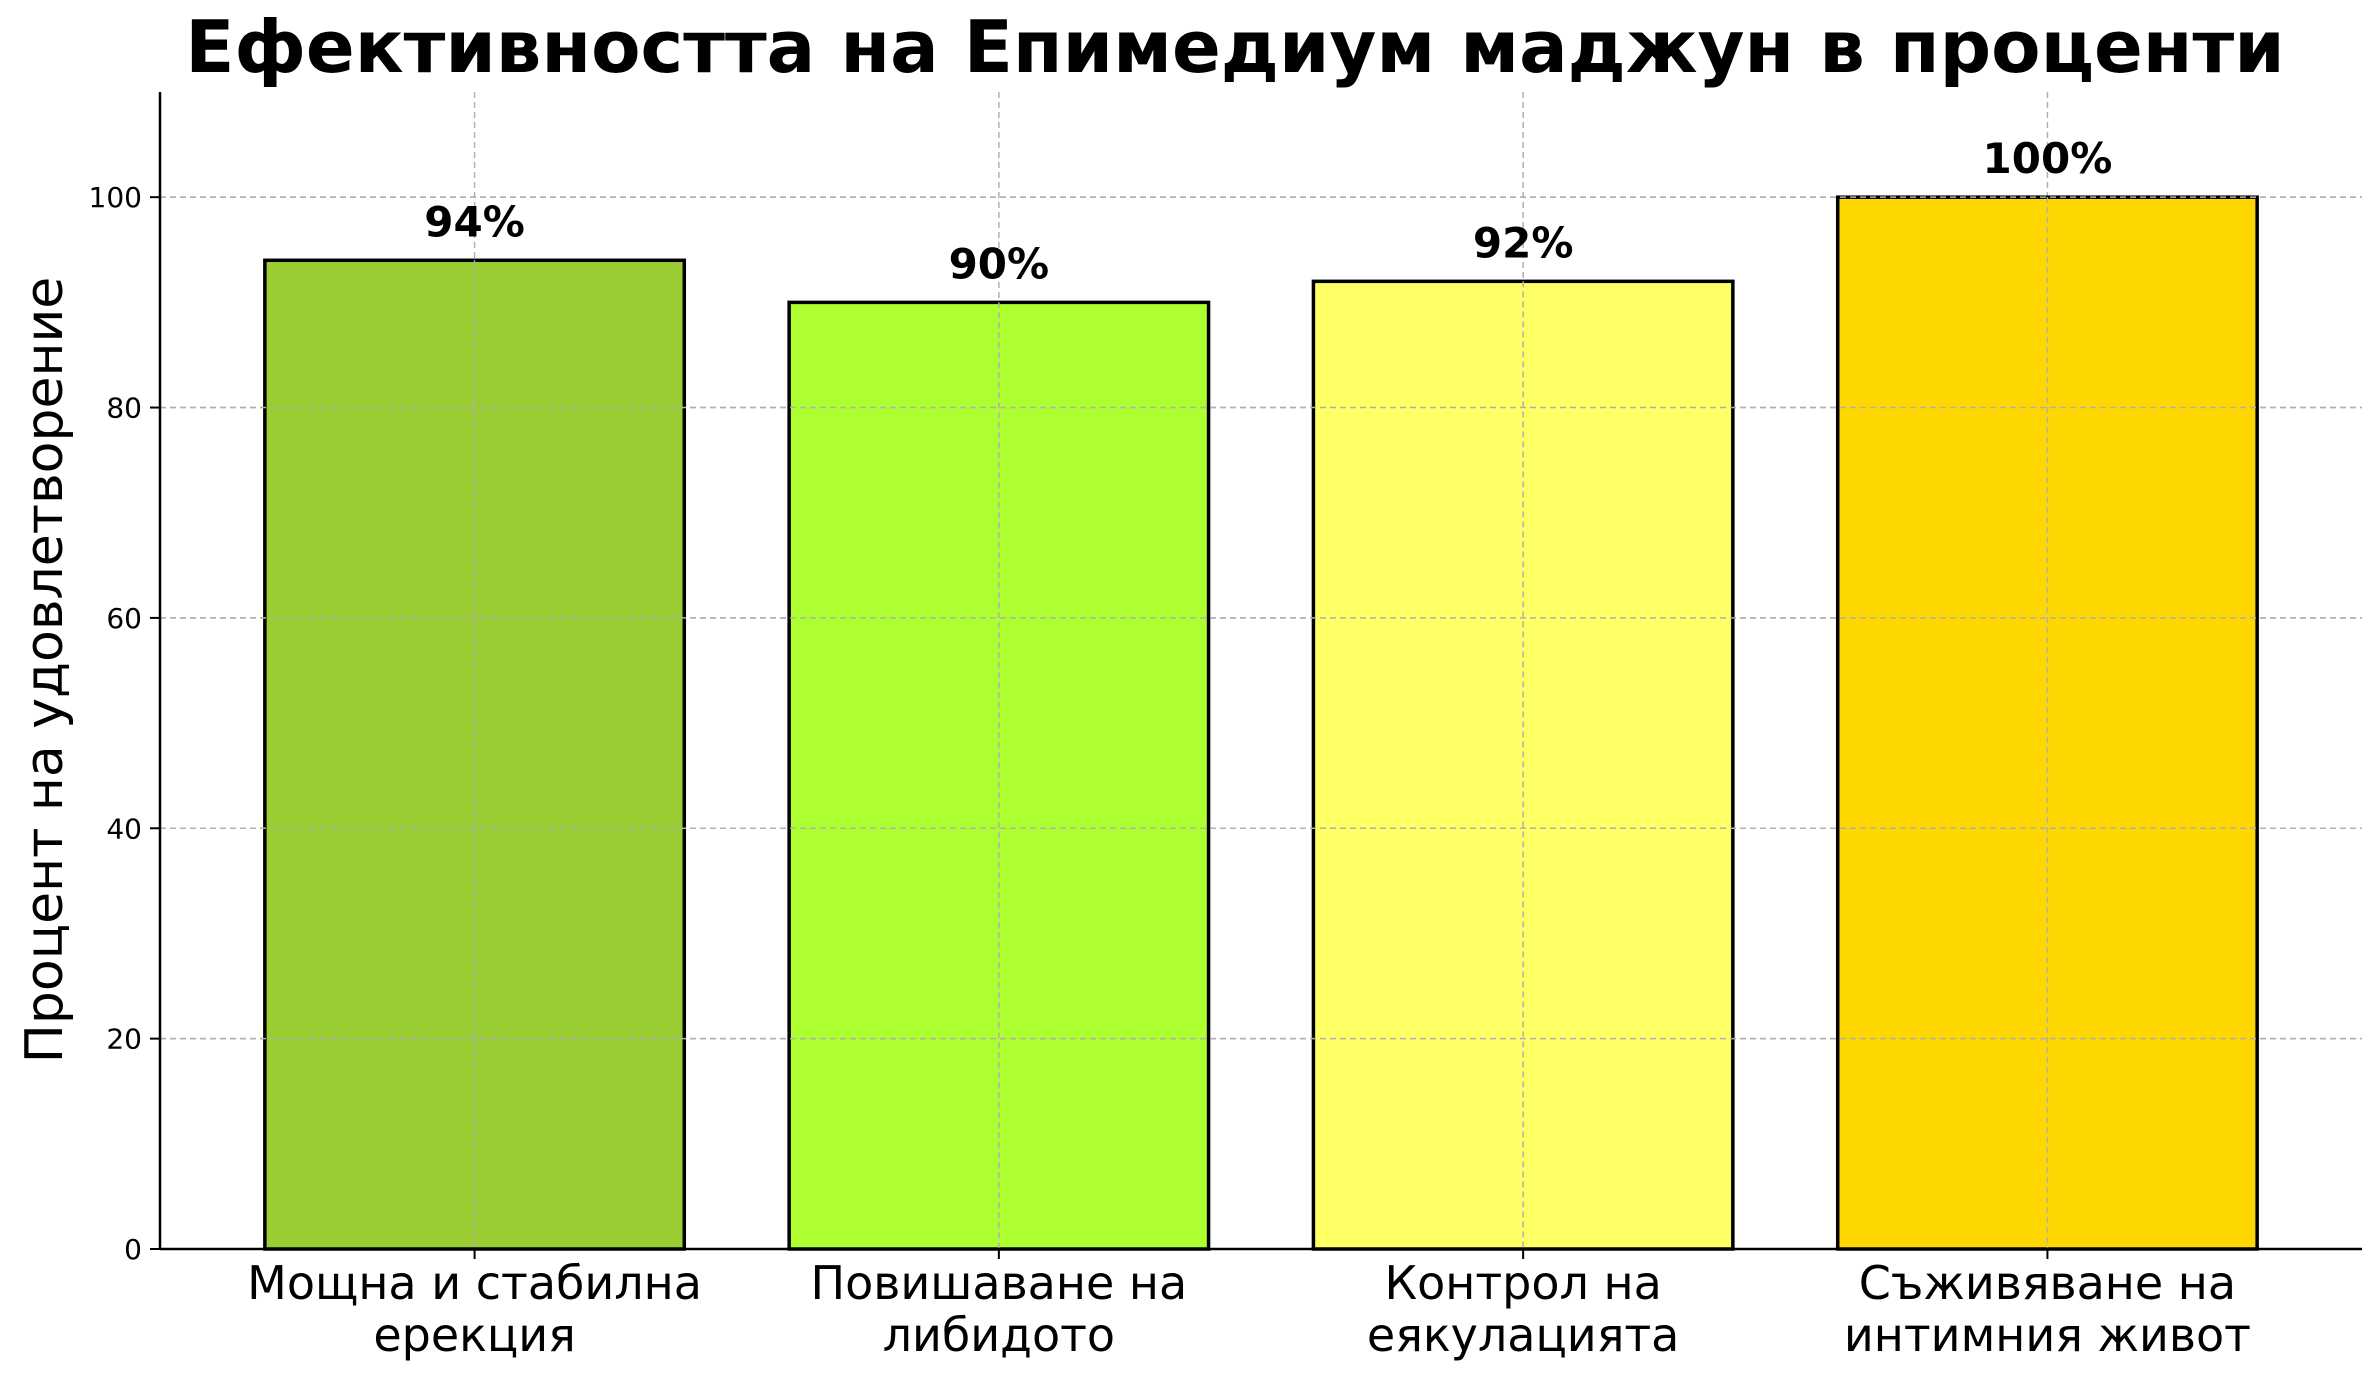 This screenshot has height=1380, width=2379. I want to click on x-tick-label: Мощна и стабилна, so click(474, 1283).